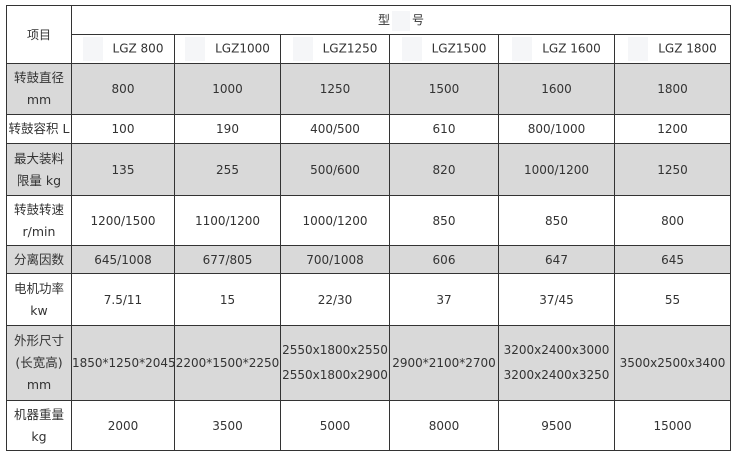  I want to click on row-label: 电机功率 kw, so click(39, 299).